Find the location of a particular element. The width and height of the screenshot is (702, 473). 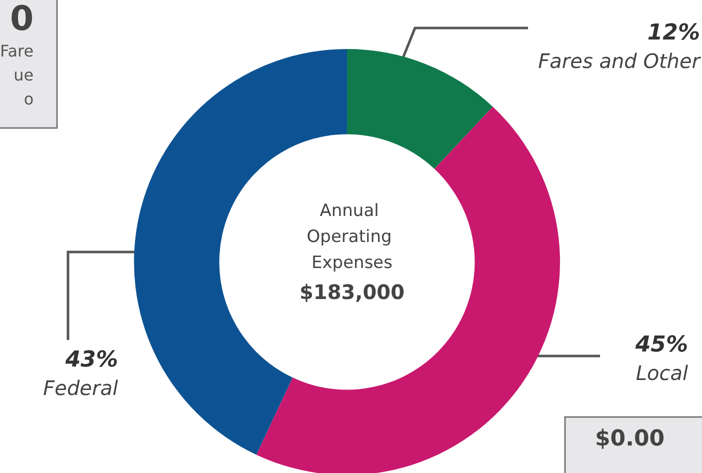

text: 0 Fare ue o is located at coordinates (17, 54).